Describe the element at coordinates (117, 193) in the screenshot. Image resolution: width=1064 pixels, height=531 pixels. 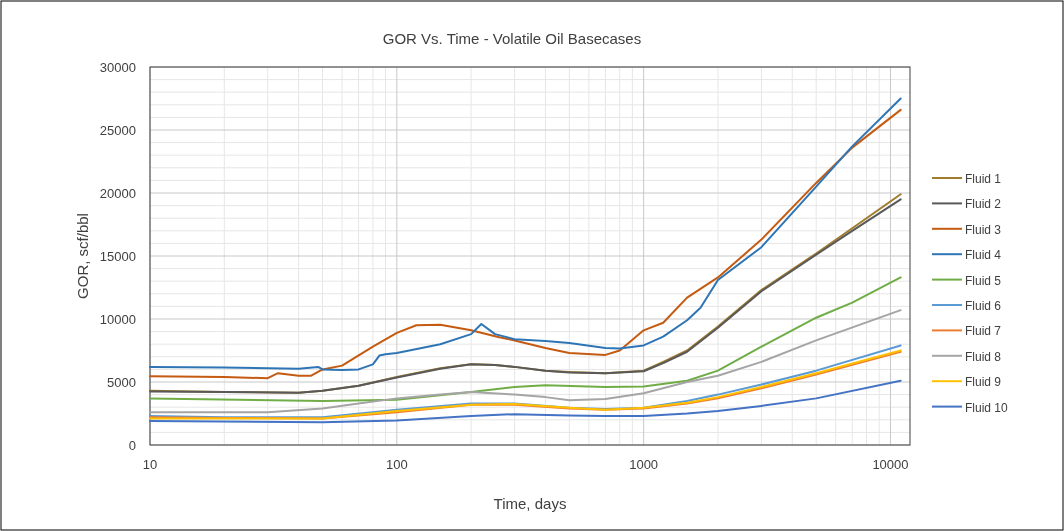
I see `y-tick-label: 20000` at that location.